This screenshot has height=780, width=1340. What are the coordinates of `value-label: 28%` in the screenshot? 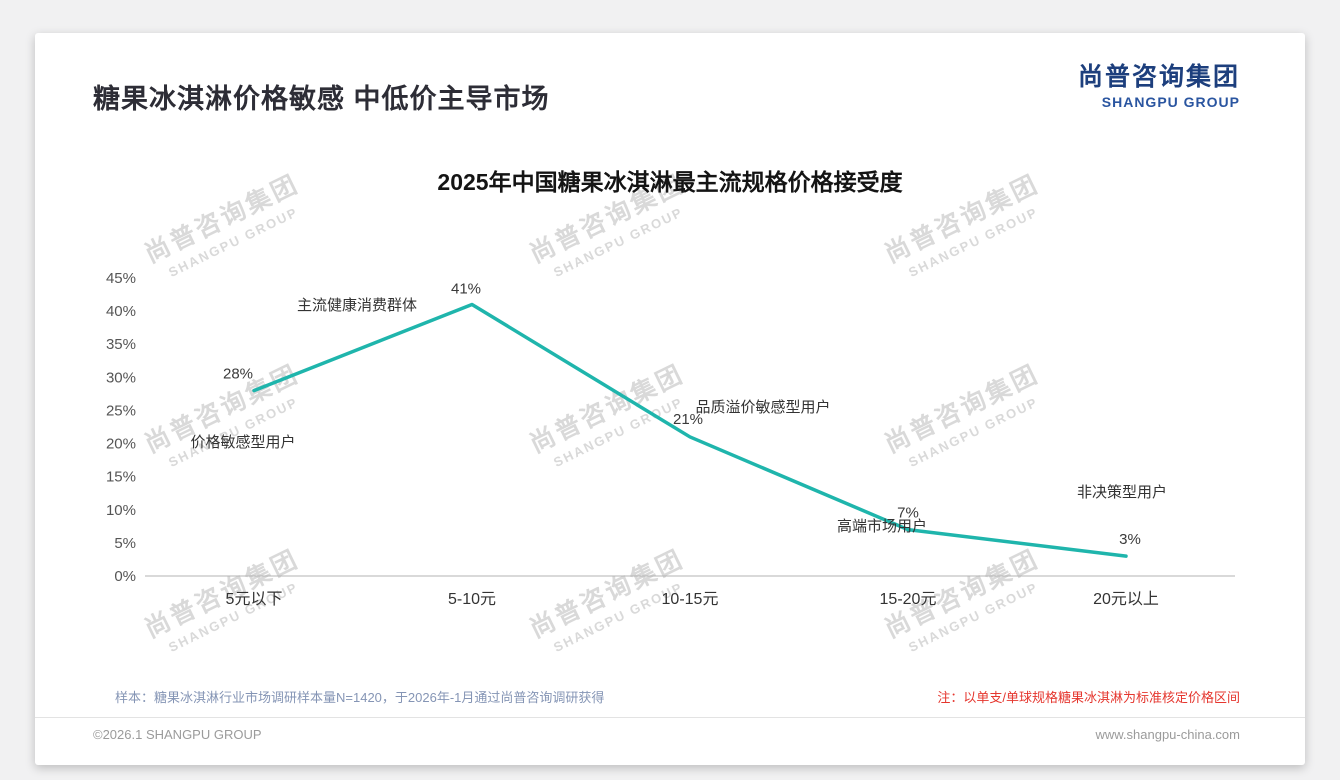 It's located at (238, 374).